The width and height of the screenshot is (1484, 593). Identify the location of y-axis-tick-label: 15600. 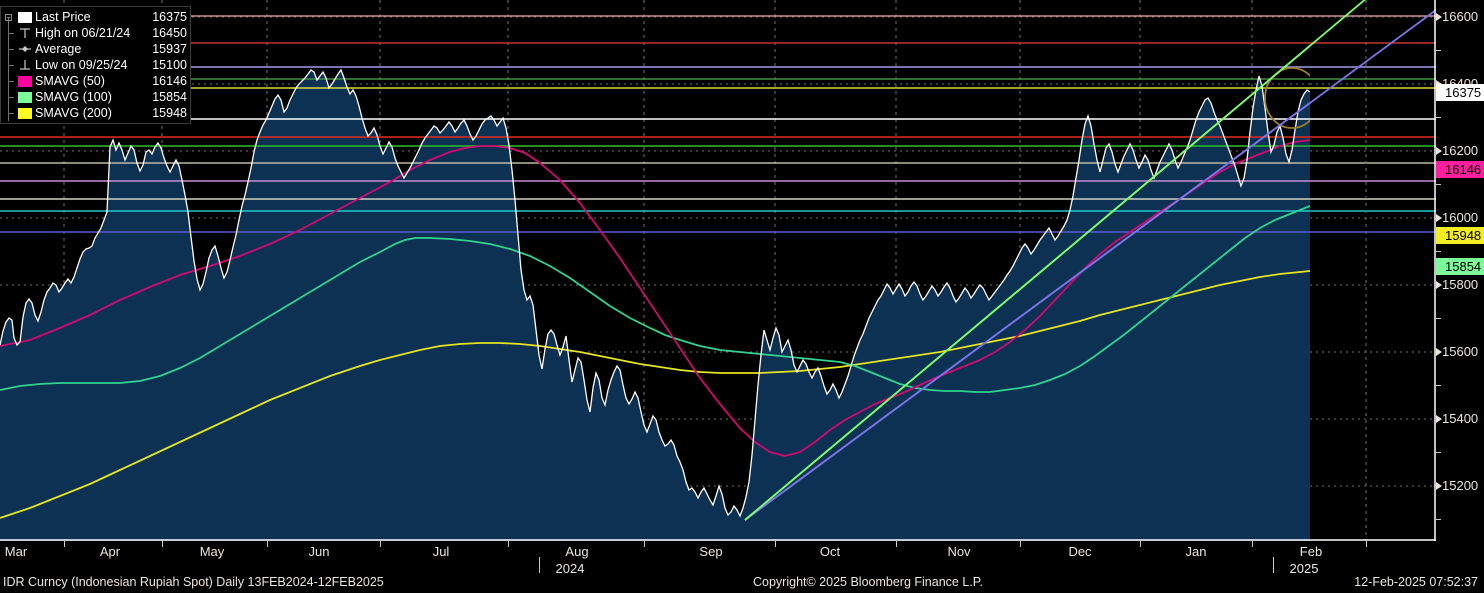
(1460, 351).